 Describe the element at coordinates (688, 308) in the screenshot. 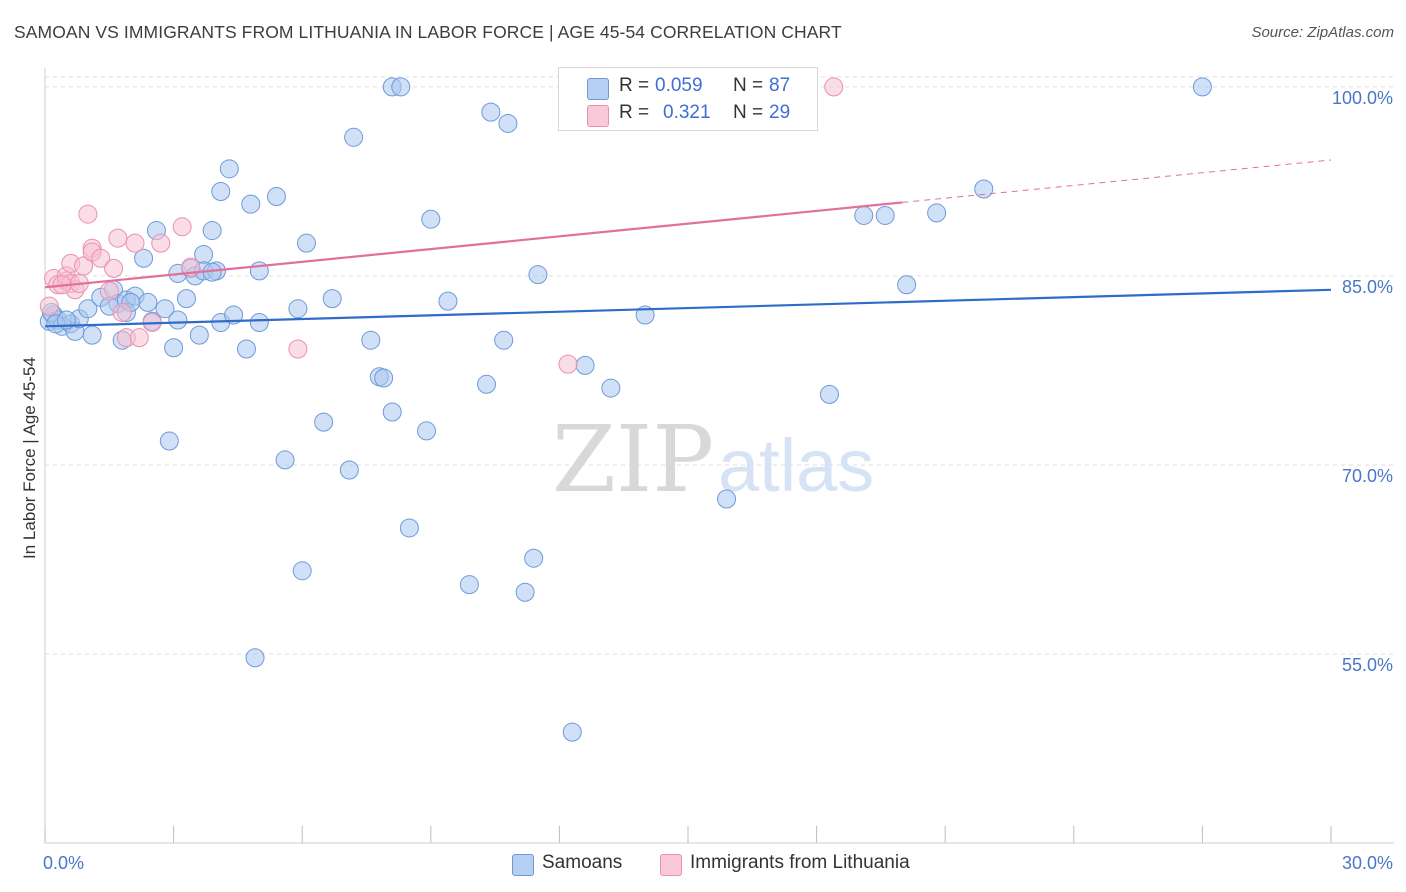

I see `samoan-trend-line` at that location.